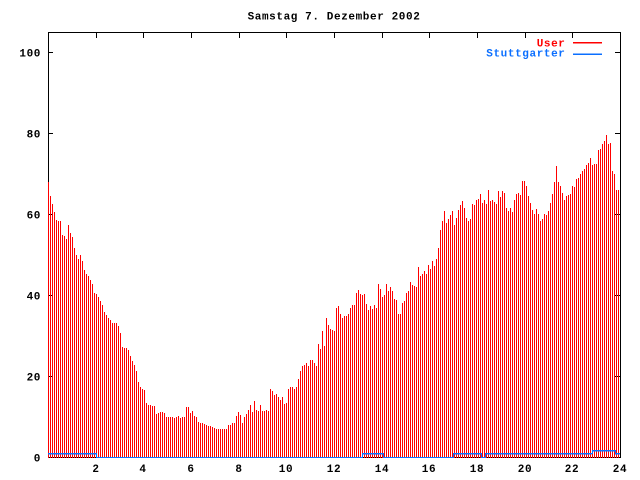 This screenshot has width=640, height=480. I want to click on svg-text: 22, so click(572, 470).